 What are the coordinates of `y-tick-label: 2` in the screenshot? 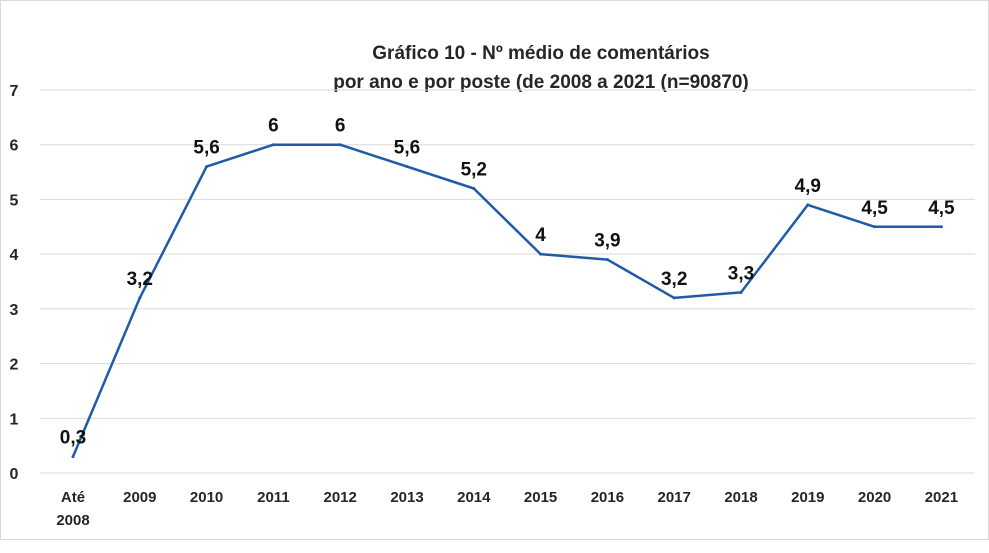 It's located at (14, 365).